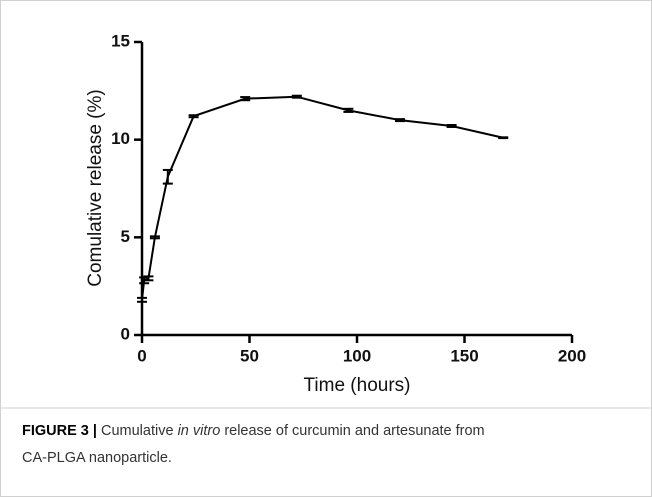 Image resolution: width=652 pixels, height=497 pixels. Describe the element at coordinates (120, 138) in the screenshot. I see `y-tick-label: 10` at that location.